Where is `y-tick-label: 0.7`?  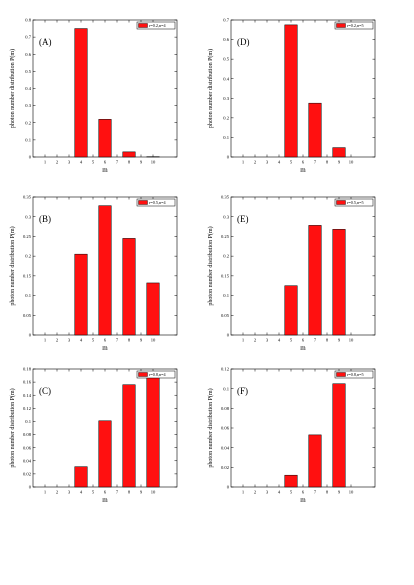
y-tick-label: 0.7 is located at coordinates (226, 20).